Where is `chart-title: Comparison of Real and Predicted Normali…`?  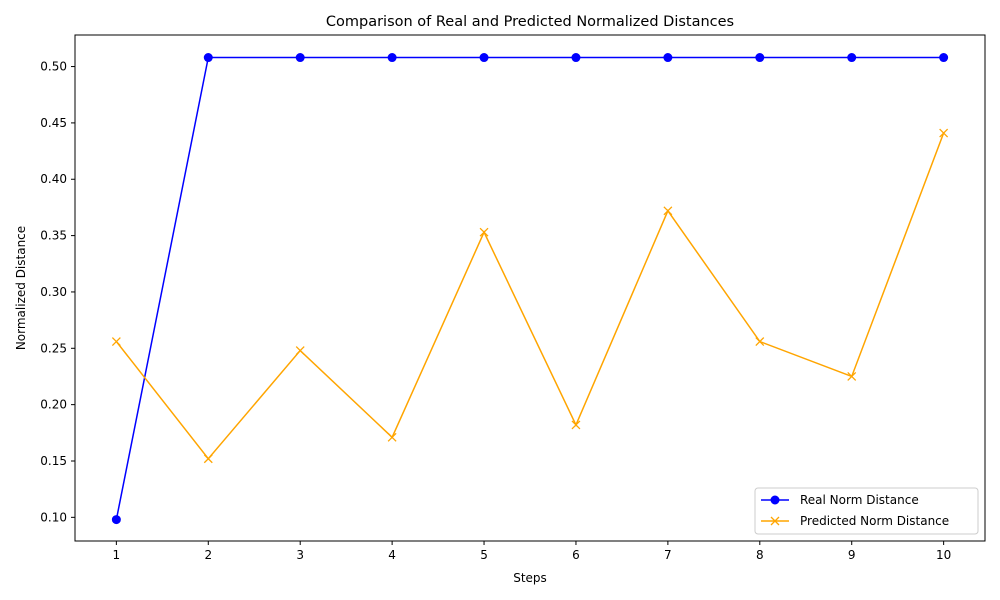 chart-title: Comparison of Real and Predicted Normali… is located at coordinates (530, 22).